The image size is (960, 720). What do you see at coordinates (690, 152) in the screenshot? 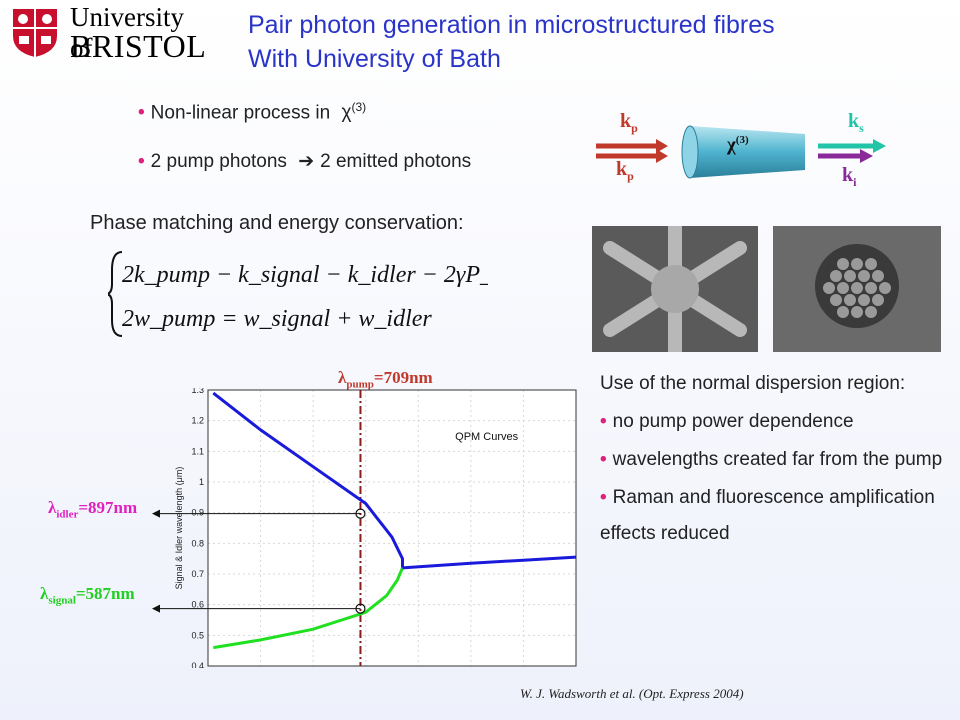
I see `fibre-end` at bounding box center [690, 152].